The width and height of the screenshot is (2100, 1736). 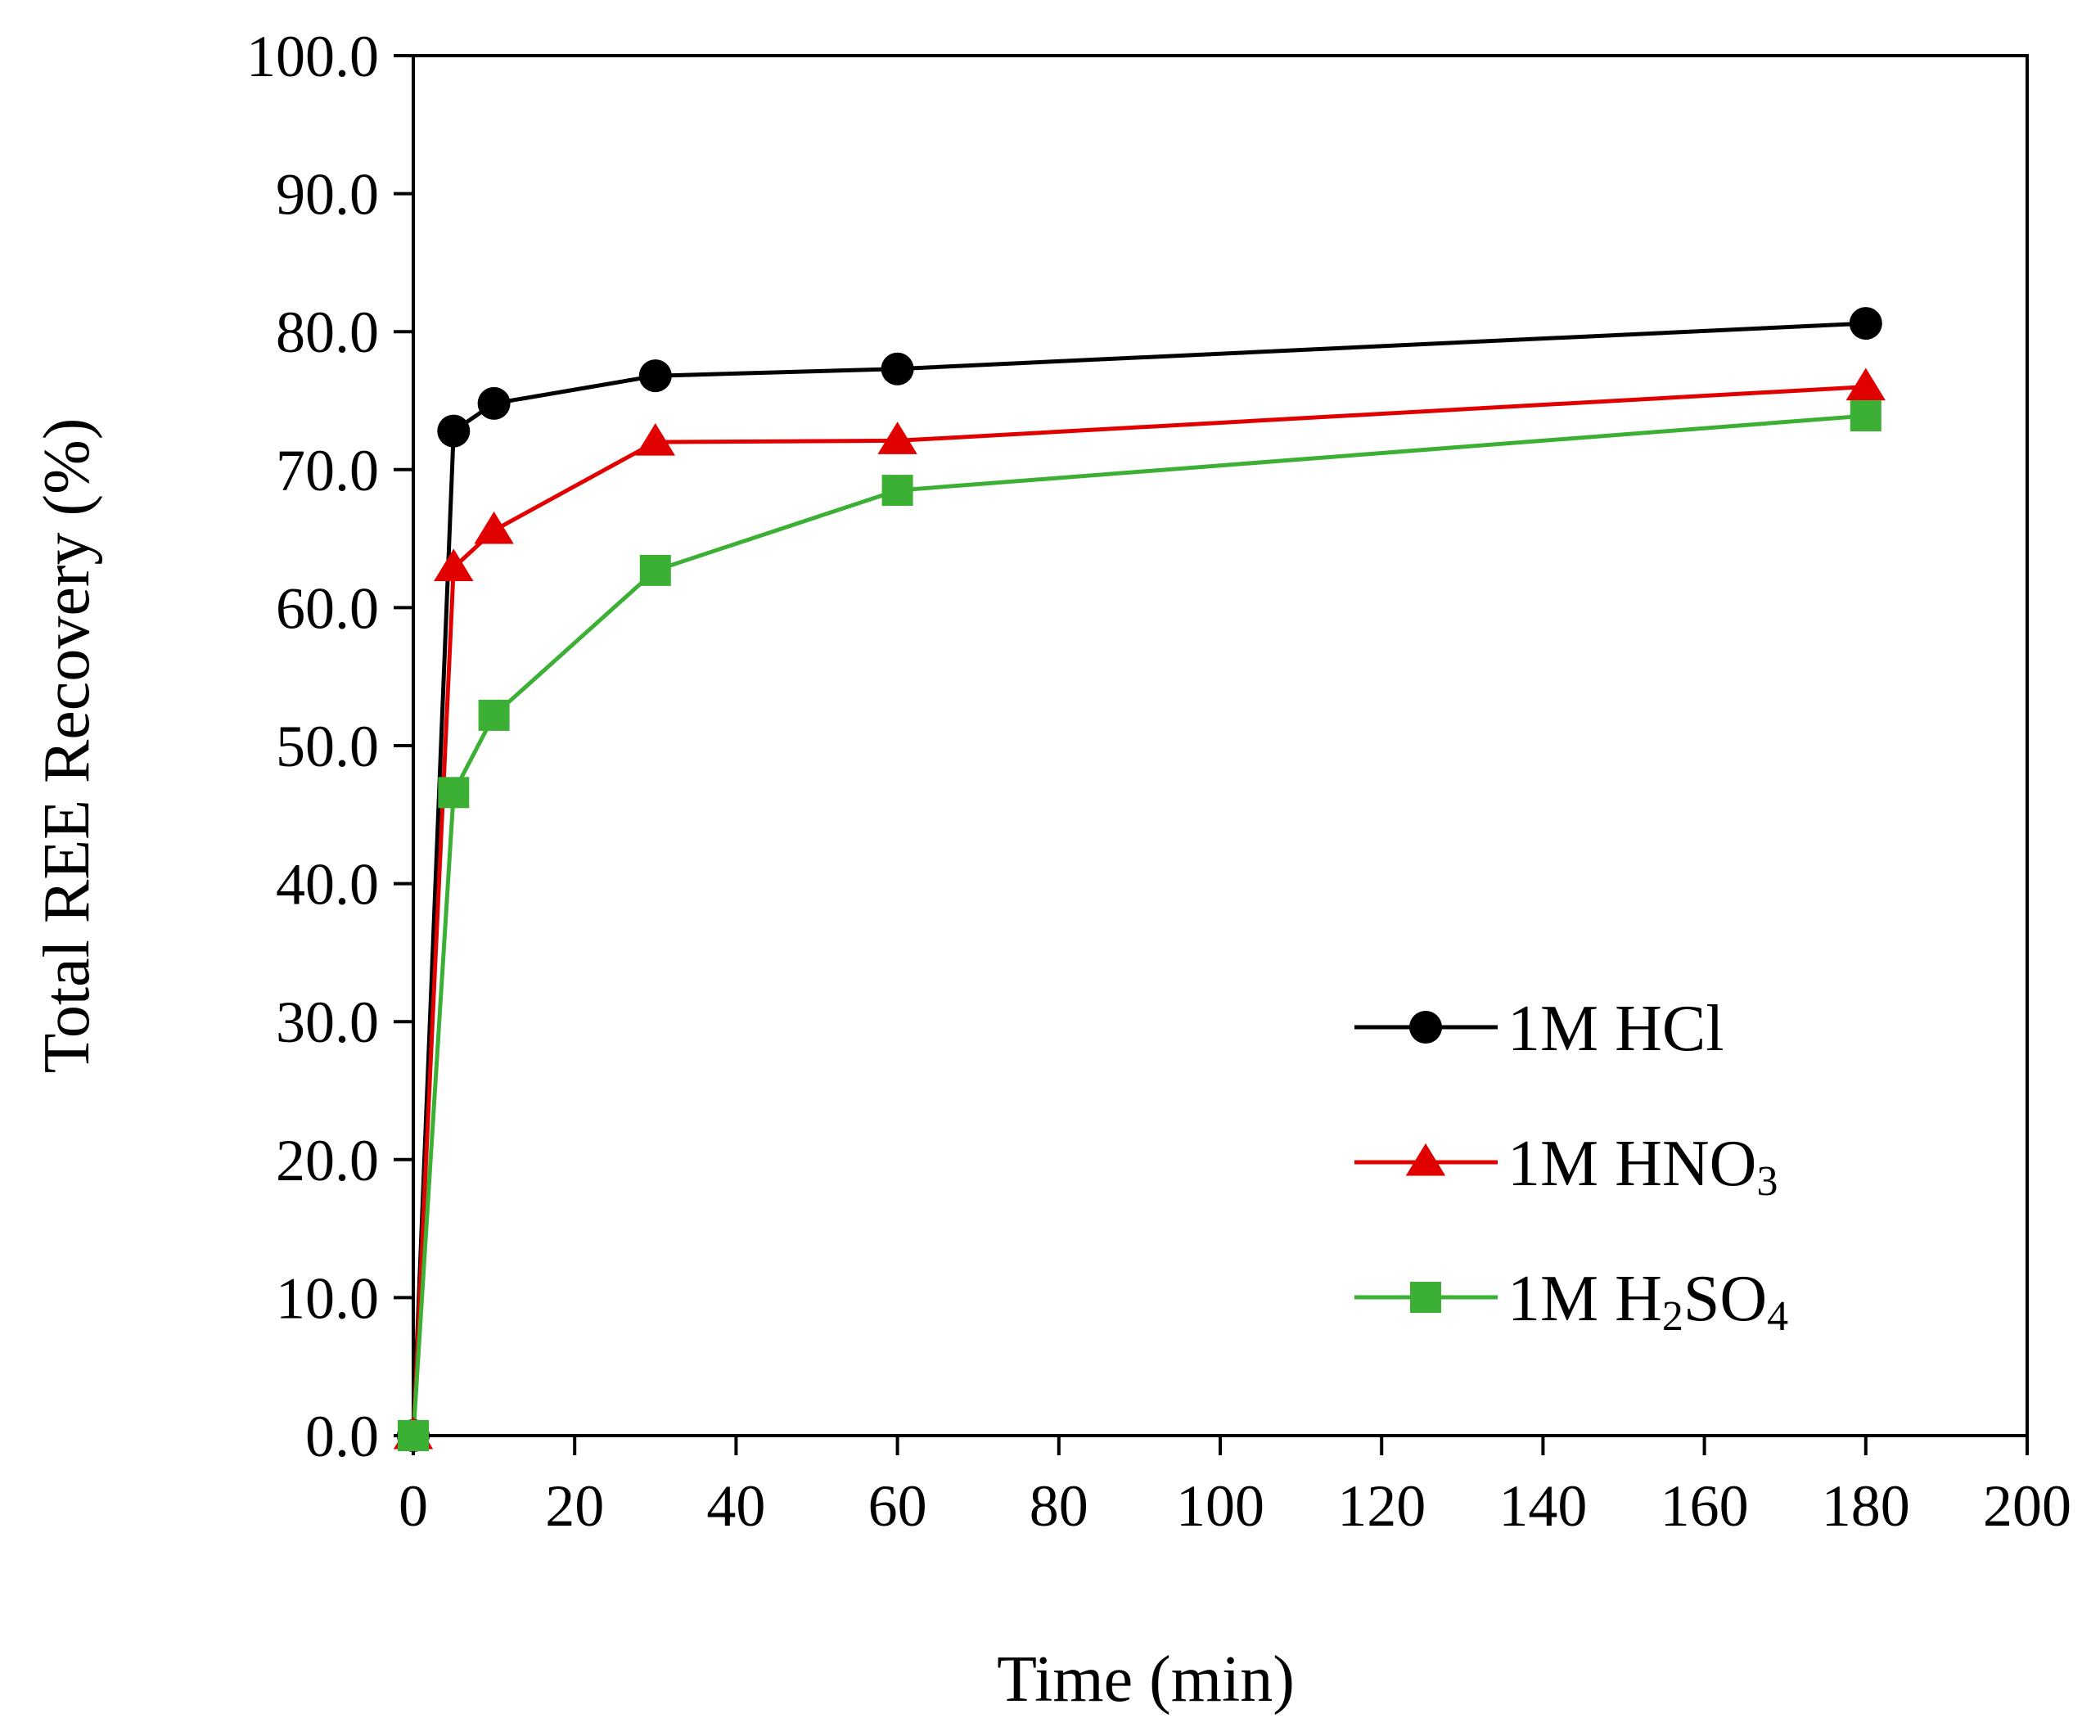 I want to click on legend-label: 1M H2SO4, so click(x=1647, y=1301).